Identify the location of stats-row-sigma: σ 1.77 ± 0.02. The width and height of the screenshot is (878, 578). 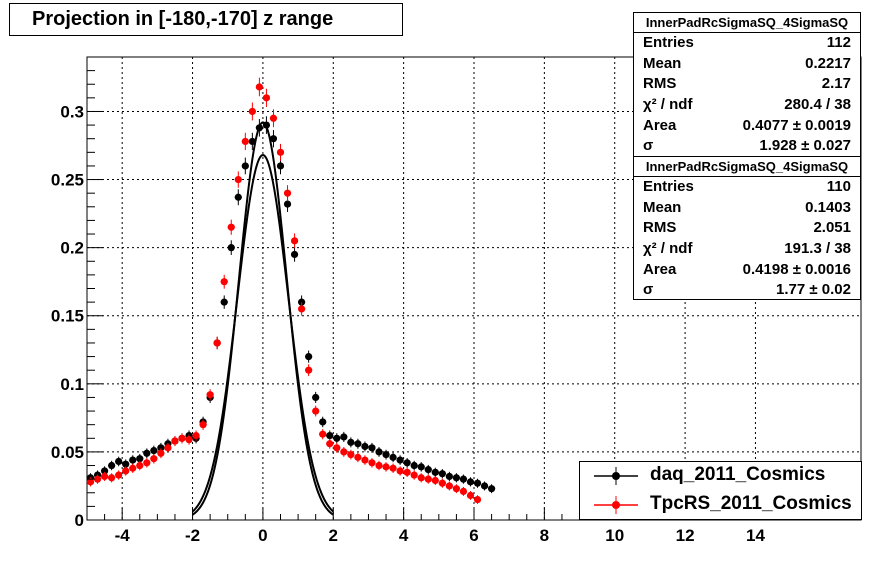
(747, 290).